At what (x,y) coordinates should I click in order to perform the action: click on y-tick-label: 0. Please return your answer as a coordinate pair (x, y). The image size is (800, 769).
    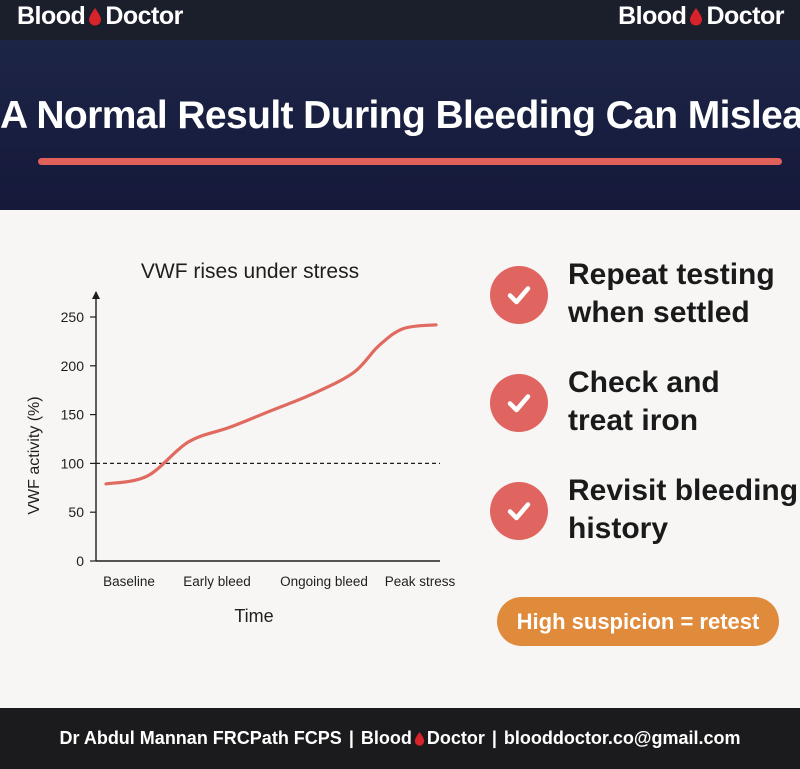
    Looking at the image, I should click on (80, 561).